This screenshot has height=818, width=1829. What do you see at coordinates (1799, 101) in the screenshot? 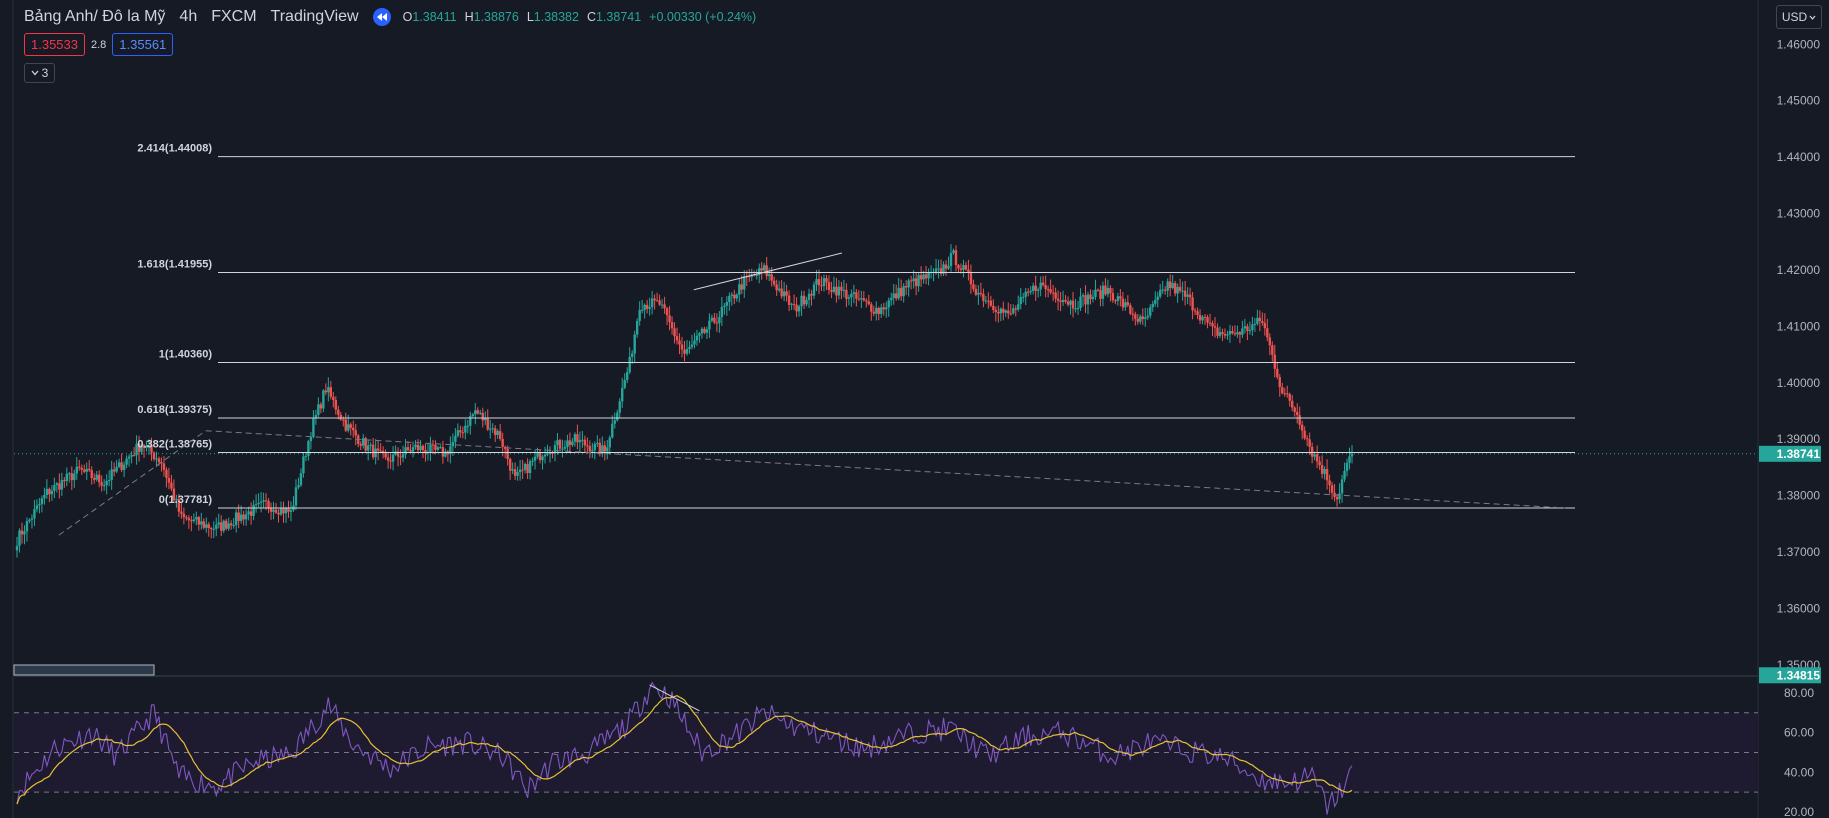
I see `price-tick-label: 1.45000` at bounding box center [1799, 101].